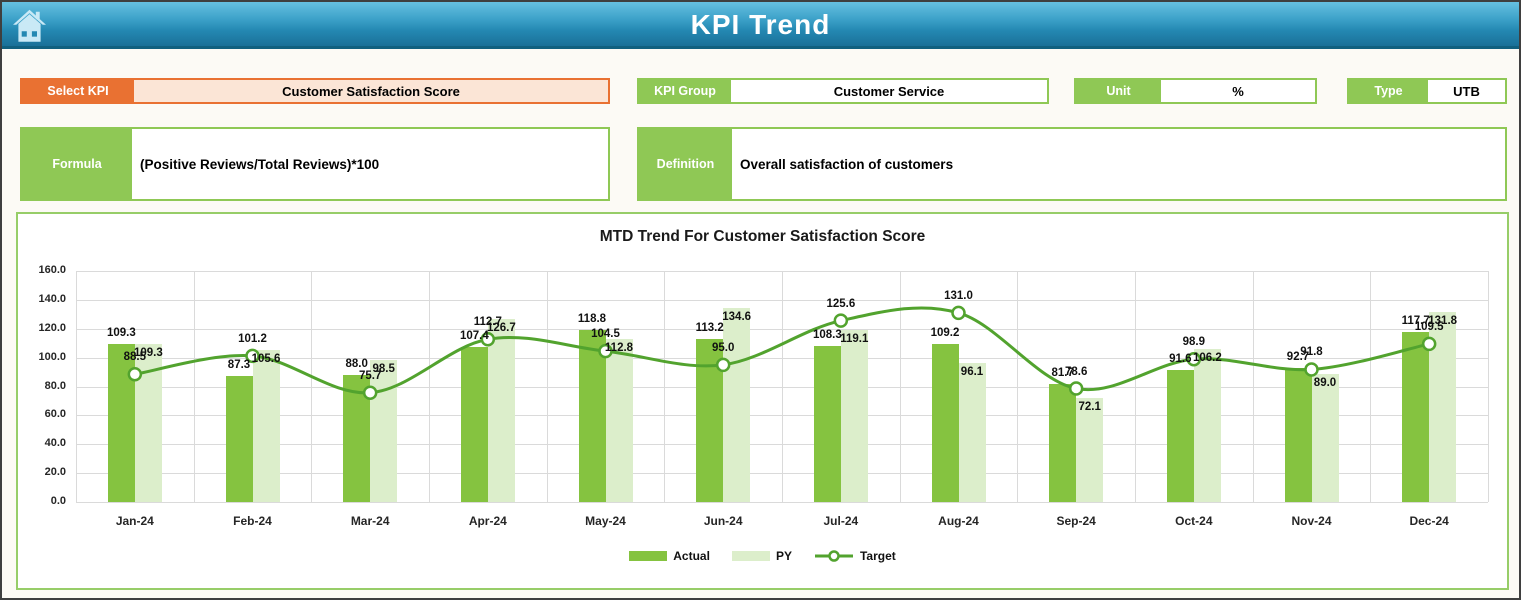 This screenshot has width=1521, height=600. Describe the element at coordinates (52, 298) in the screenshot. I see `y-tick-label: 140.0` at that location.